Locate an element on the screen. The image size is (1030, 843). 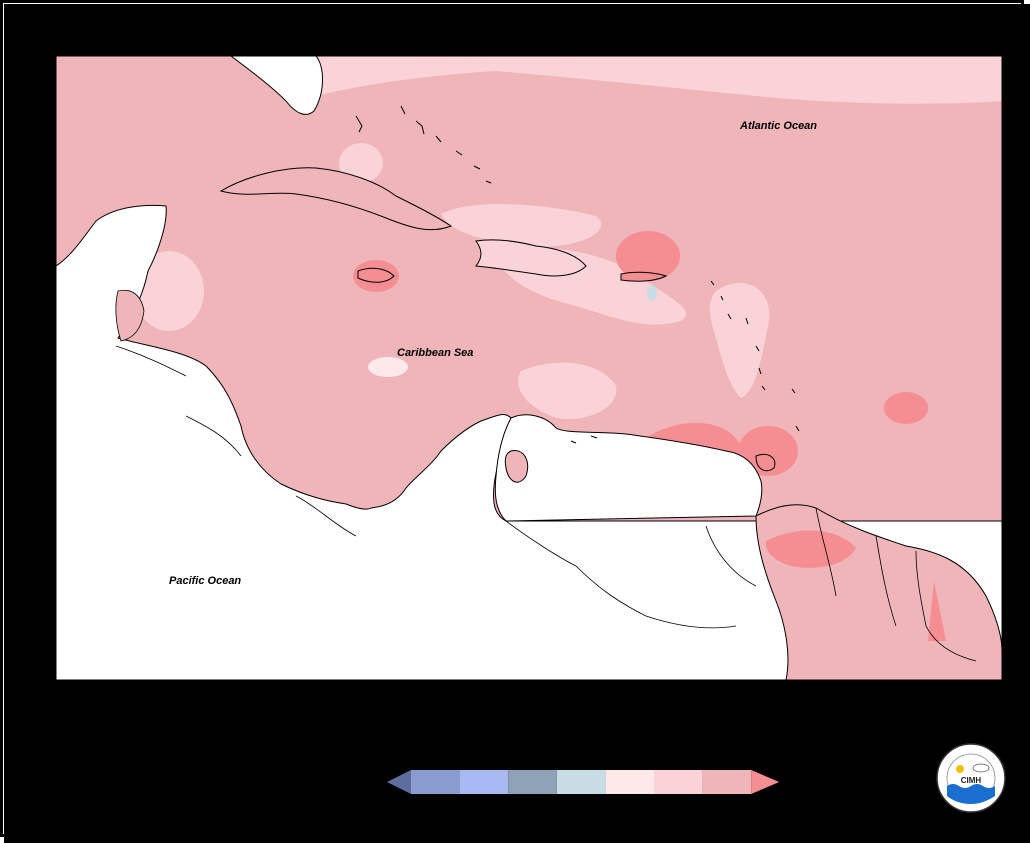
legend-colorbar is located at coordinates (583, 782).